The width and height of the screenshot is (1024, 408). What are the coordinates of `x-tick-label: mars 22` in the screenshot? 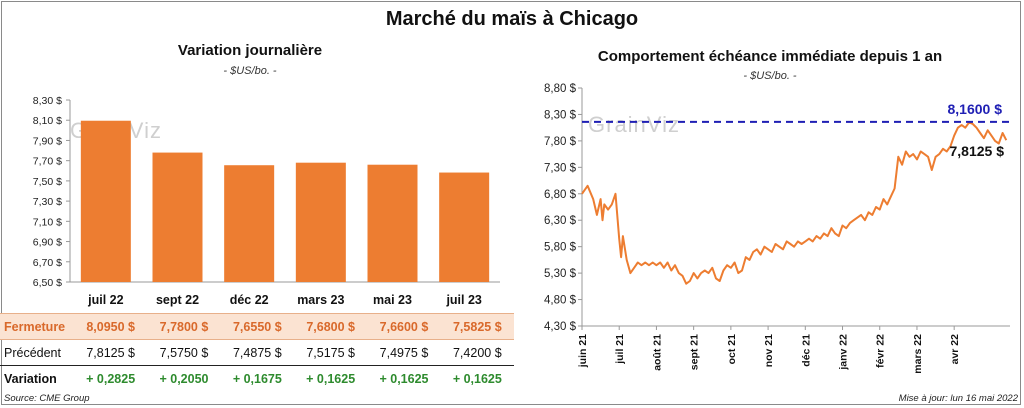 It's located at (918, 354).